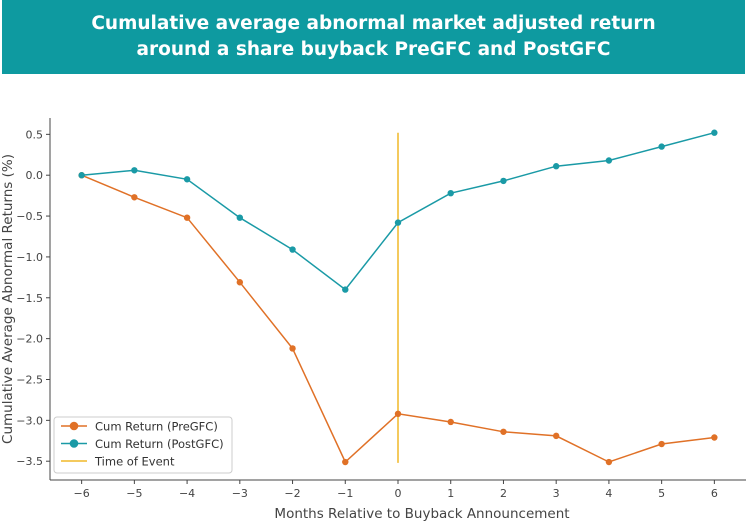 This screenshot has height=529, width=750. What do you see at coordinates (29, 216) in the screenshot?
I see `y-tick-label: −0.5` at bounding box center [29, 216].